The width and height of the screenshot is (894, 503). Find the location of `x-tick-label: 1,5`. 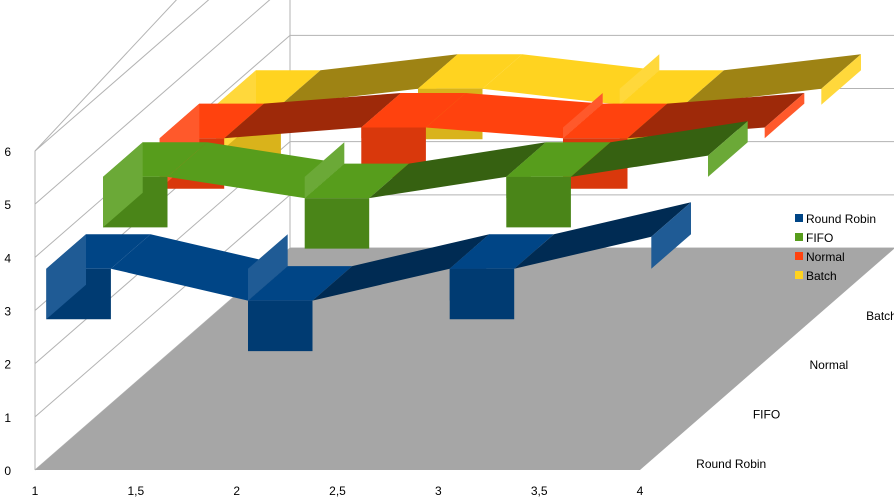

x-tick-label: 1,5 is located at coordinates (135, 491).